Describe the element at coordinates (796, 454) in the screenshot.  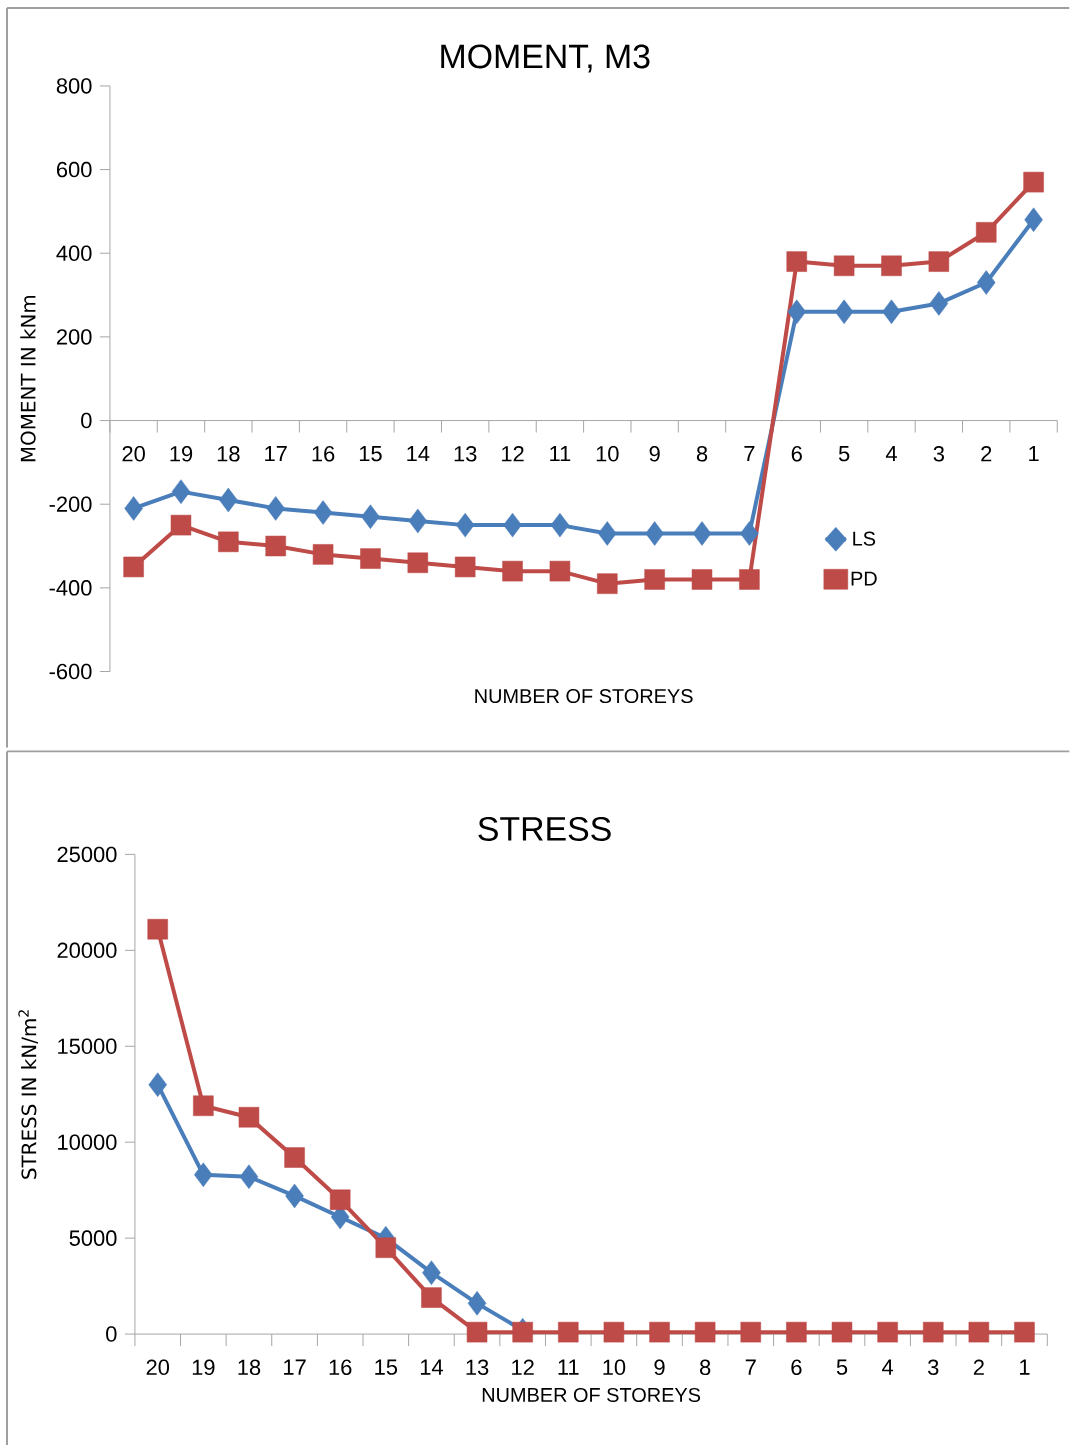
I see `x-tick-label: 6` at that location.